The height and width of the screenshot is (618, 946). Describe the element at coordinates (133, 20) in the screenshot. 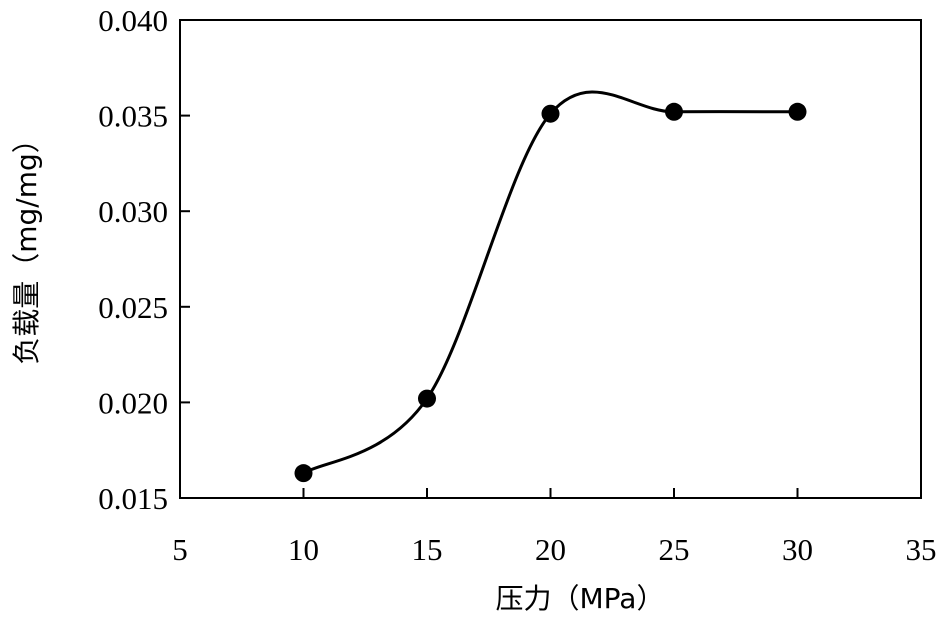

I see `y-tick-label: 0.040` at that location.